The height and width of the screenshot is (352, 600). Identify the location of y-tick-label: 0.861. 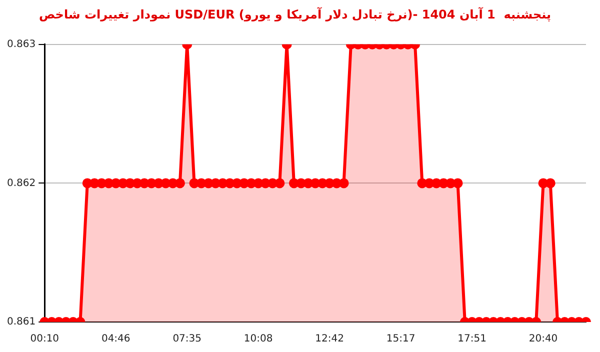
(21, 322).